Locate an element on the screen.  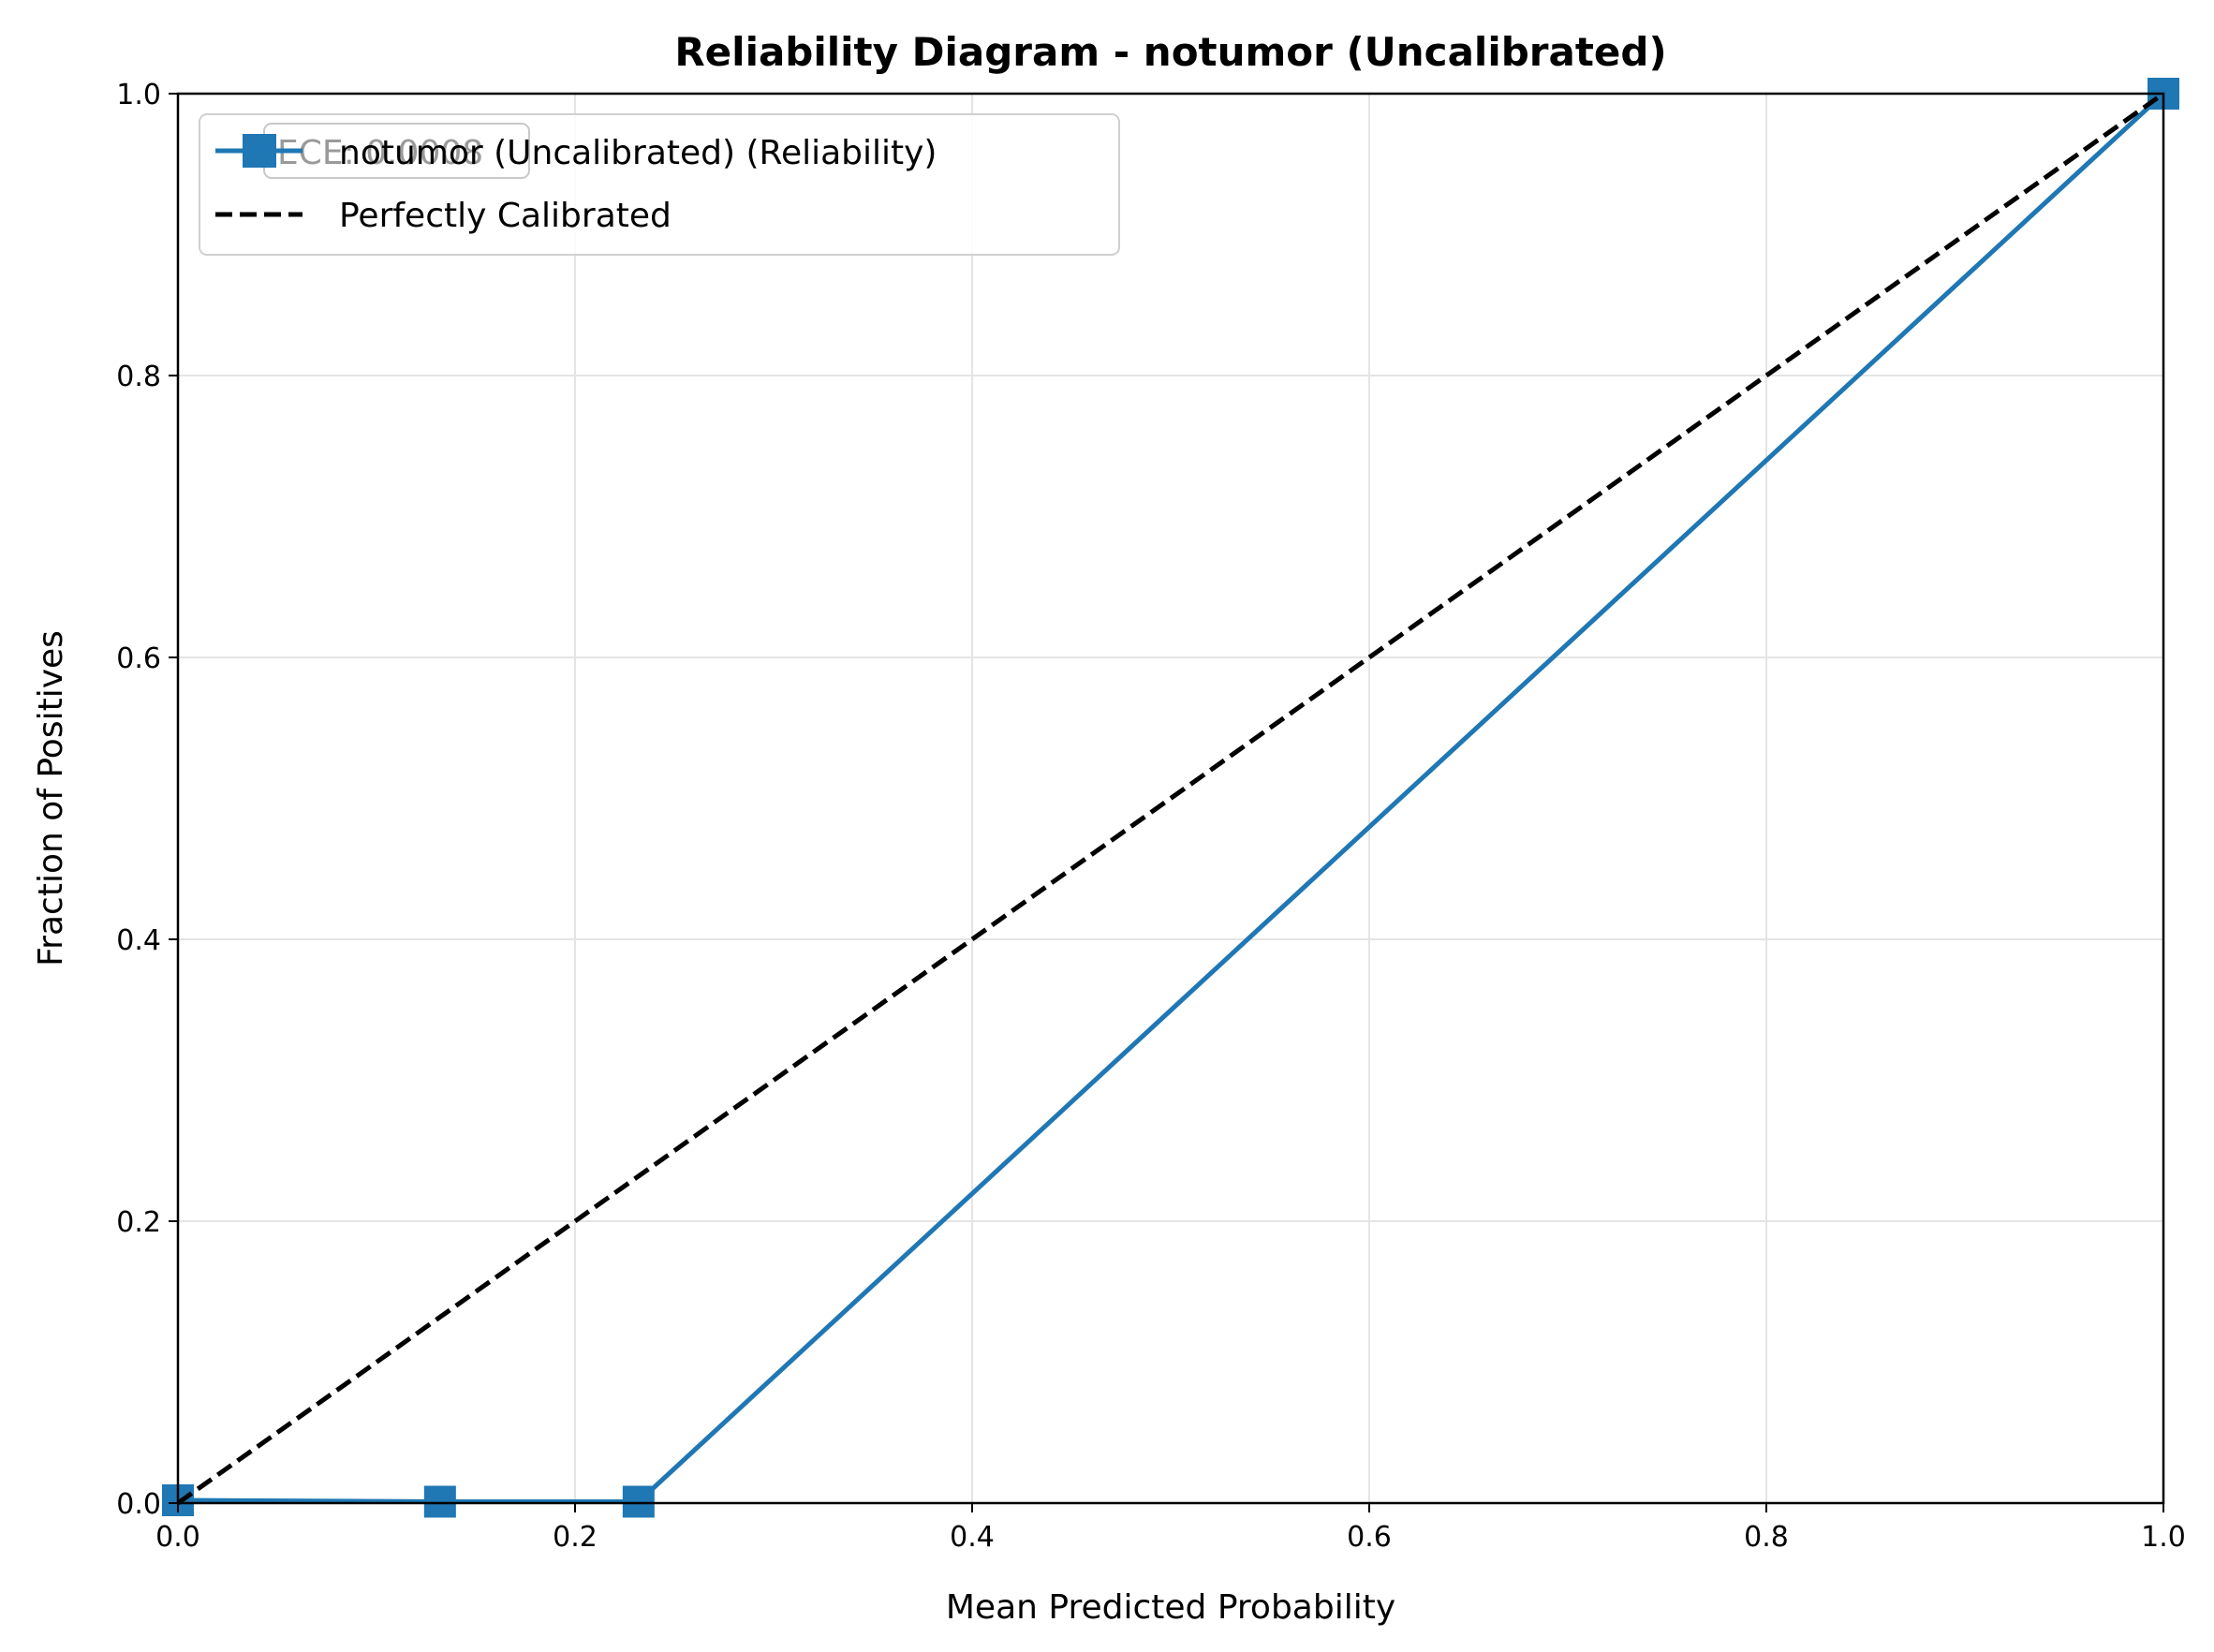
y-tick-label: 1.0 is located at coordinates (138, 95).